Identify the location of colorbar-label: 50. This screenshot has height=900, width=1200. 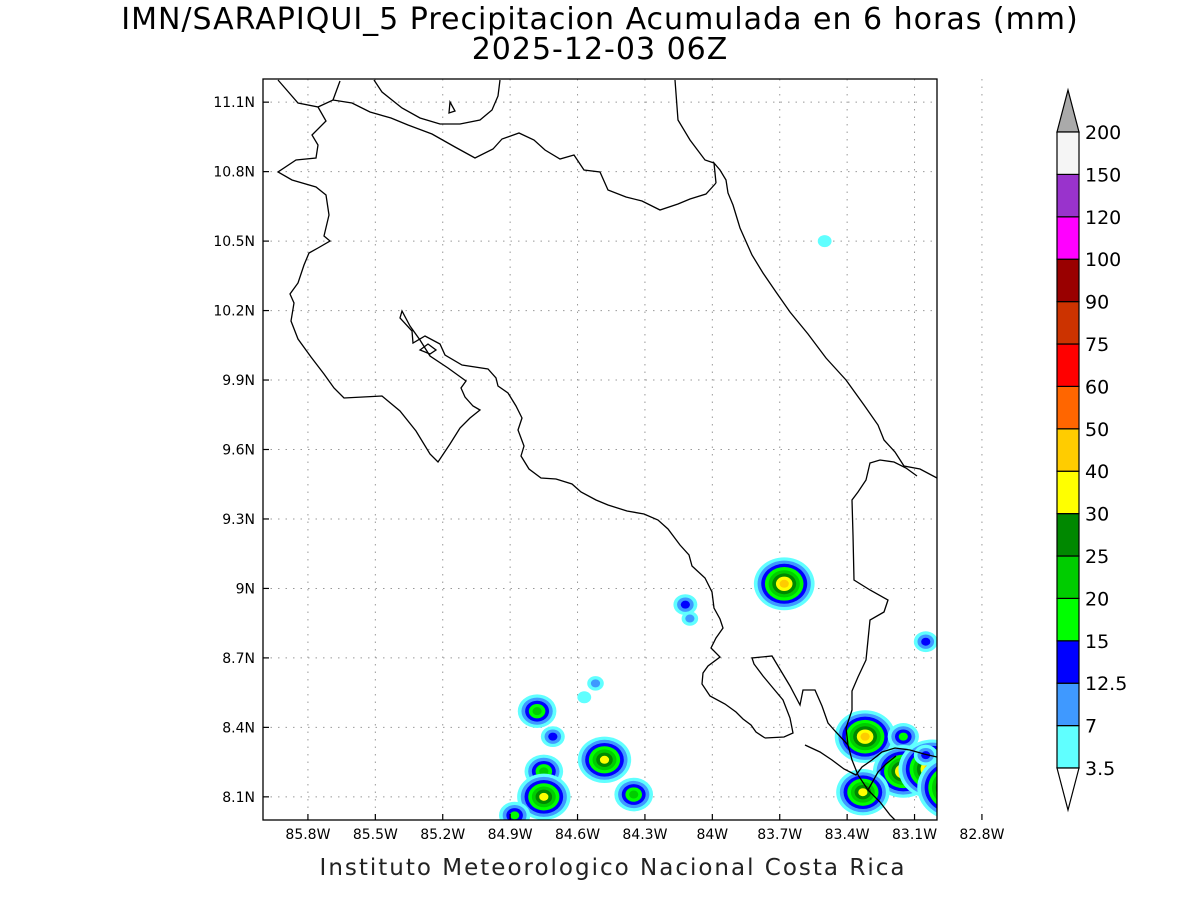
(1097, 430).